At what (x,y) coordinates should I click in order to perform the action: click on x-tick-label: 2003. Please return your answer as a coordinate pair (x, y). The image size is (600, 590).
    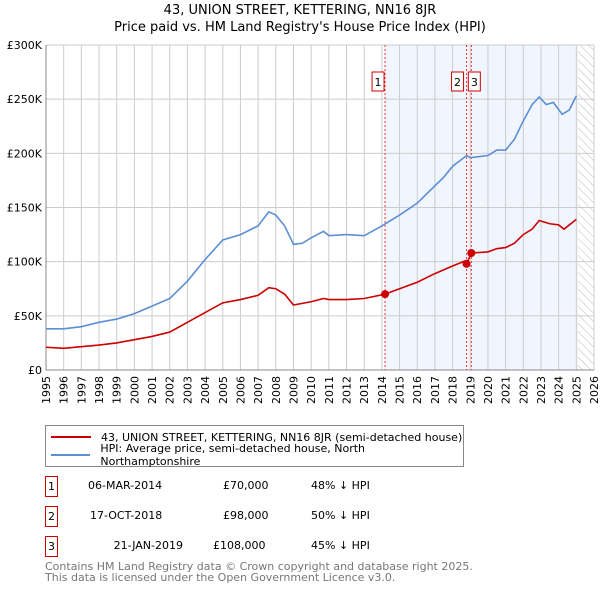
    Looking at the image, I should click on (187, 390).